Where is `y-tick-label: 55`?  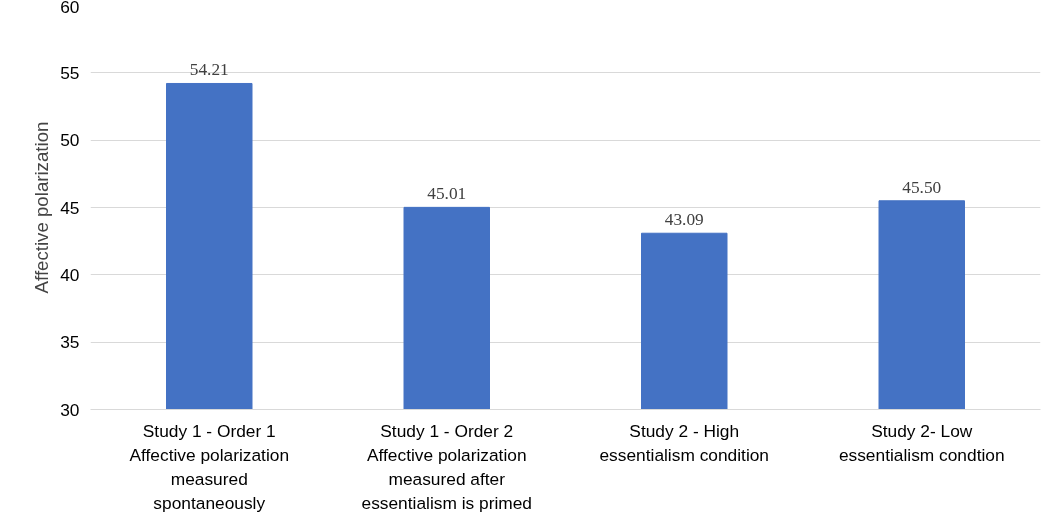
y-tick-label: 55 is located at coordinates (70, 72).